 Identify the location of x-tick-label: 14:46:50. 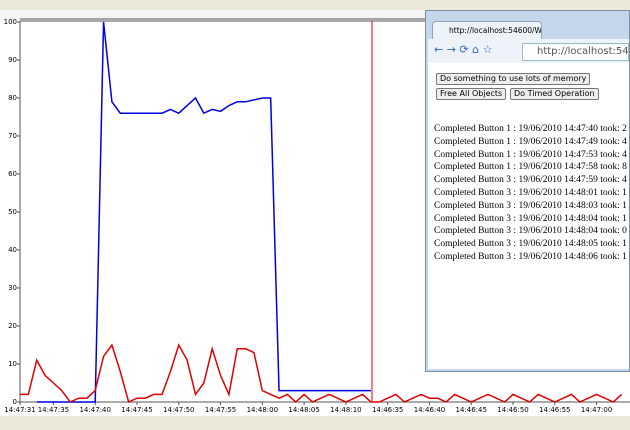
(512, 410).